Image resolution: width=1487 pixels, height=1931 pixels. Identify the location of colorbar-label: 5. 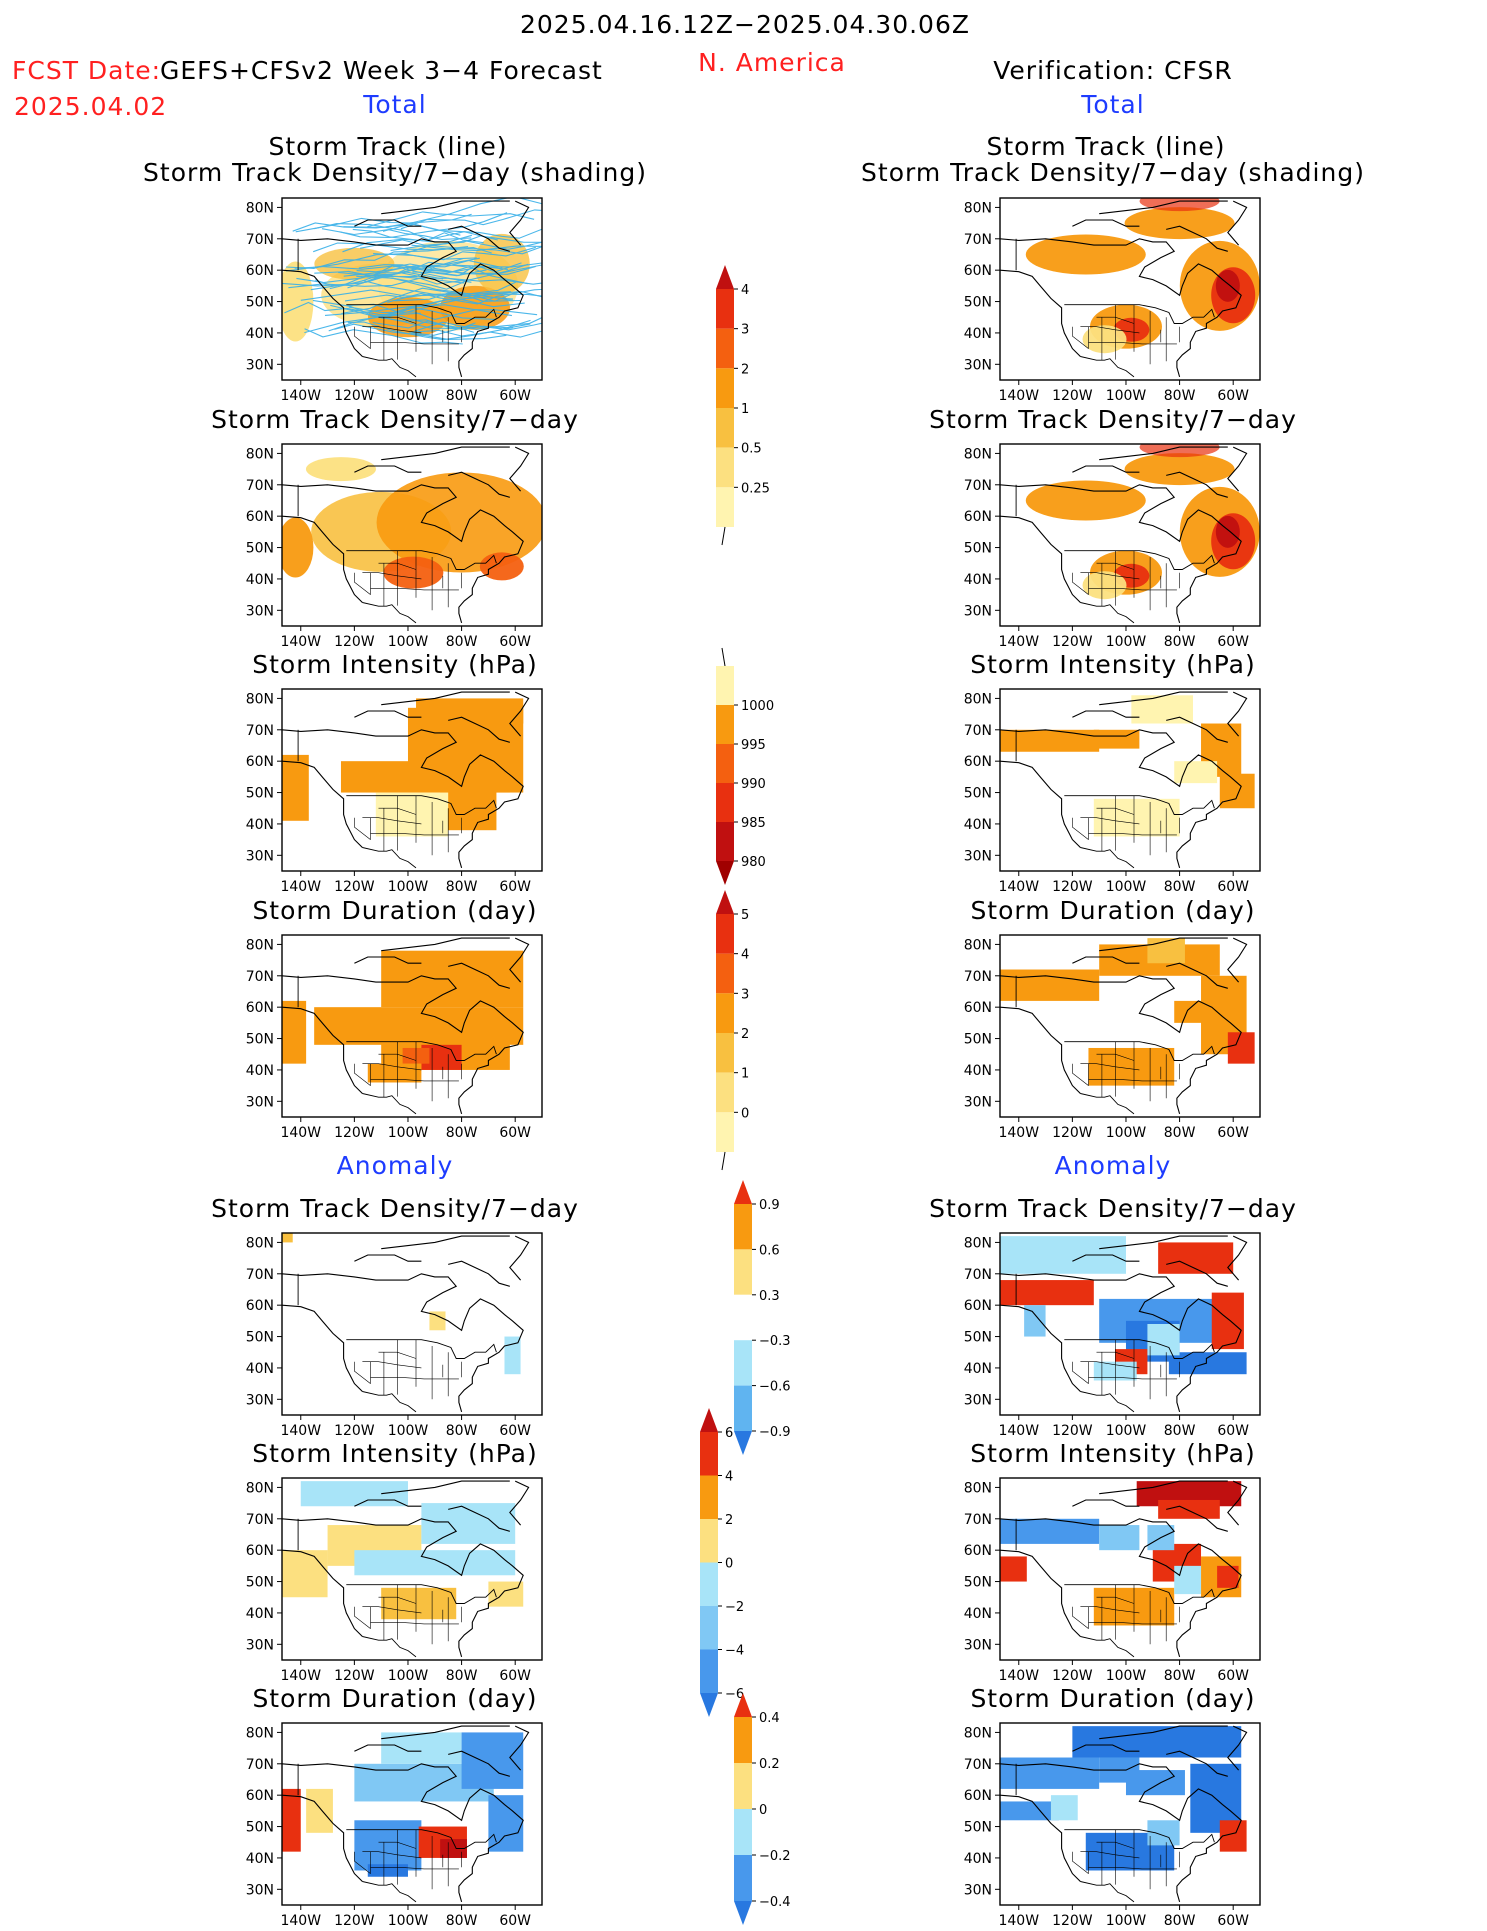
(745, 915).